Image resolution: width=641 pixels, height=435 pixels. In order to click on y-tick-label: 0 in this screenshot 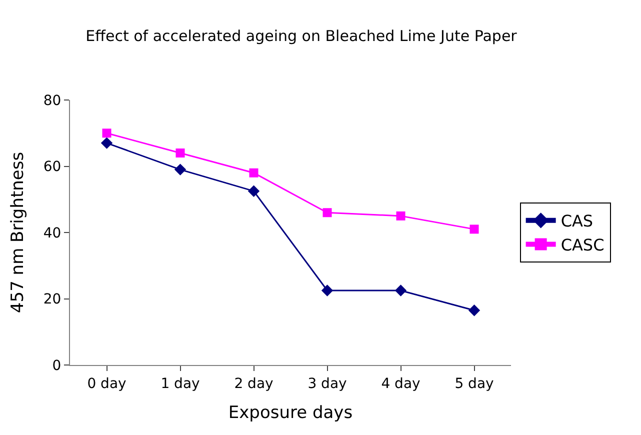, I will do `click(57, 366)`.